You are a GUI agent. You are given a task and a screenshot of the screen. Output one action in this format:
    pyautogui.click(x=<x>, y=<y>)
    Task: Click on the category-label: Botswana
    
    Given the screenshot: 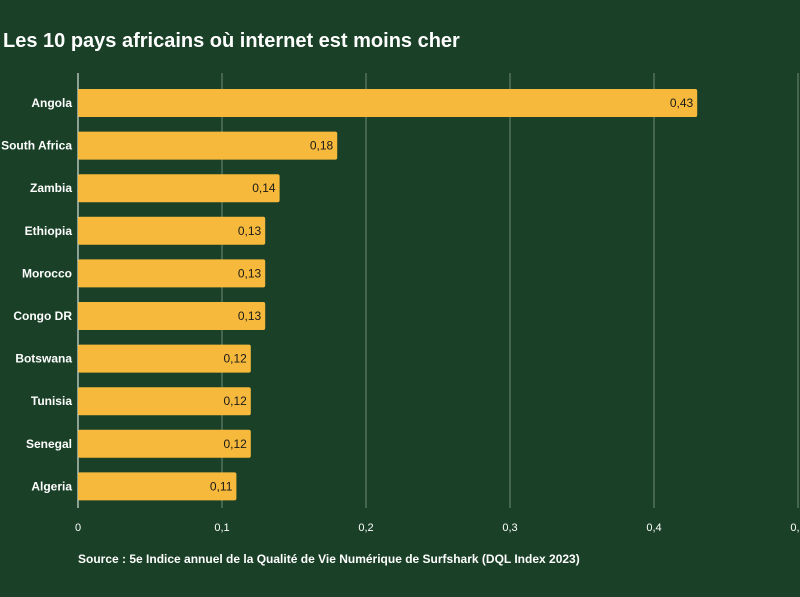 What is the action you would take?
    pyautogui.click(x=43, y=359)
    